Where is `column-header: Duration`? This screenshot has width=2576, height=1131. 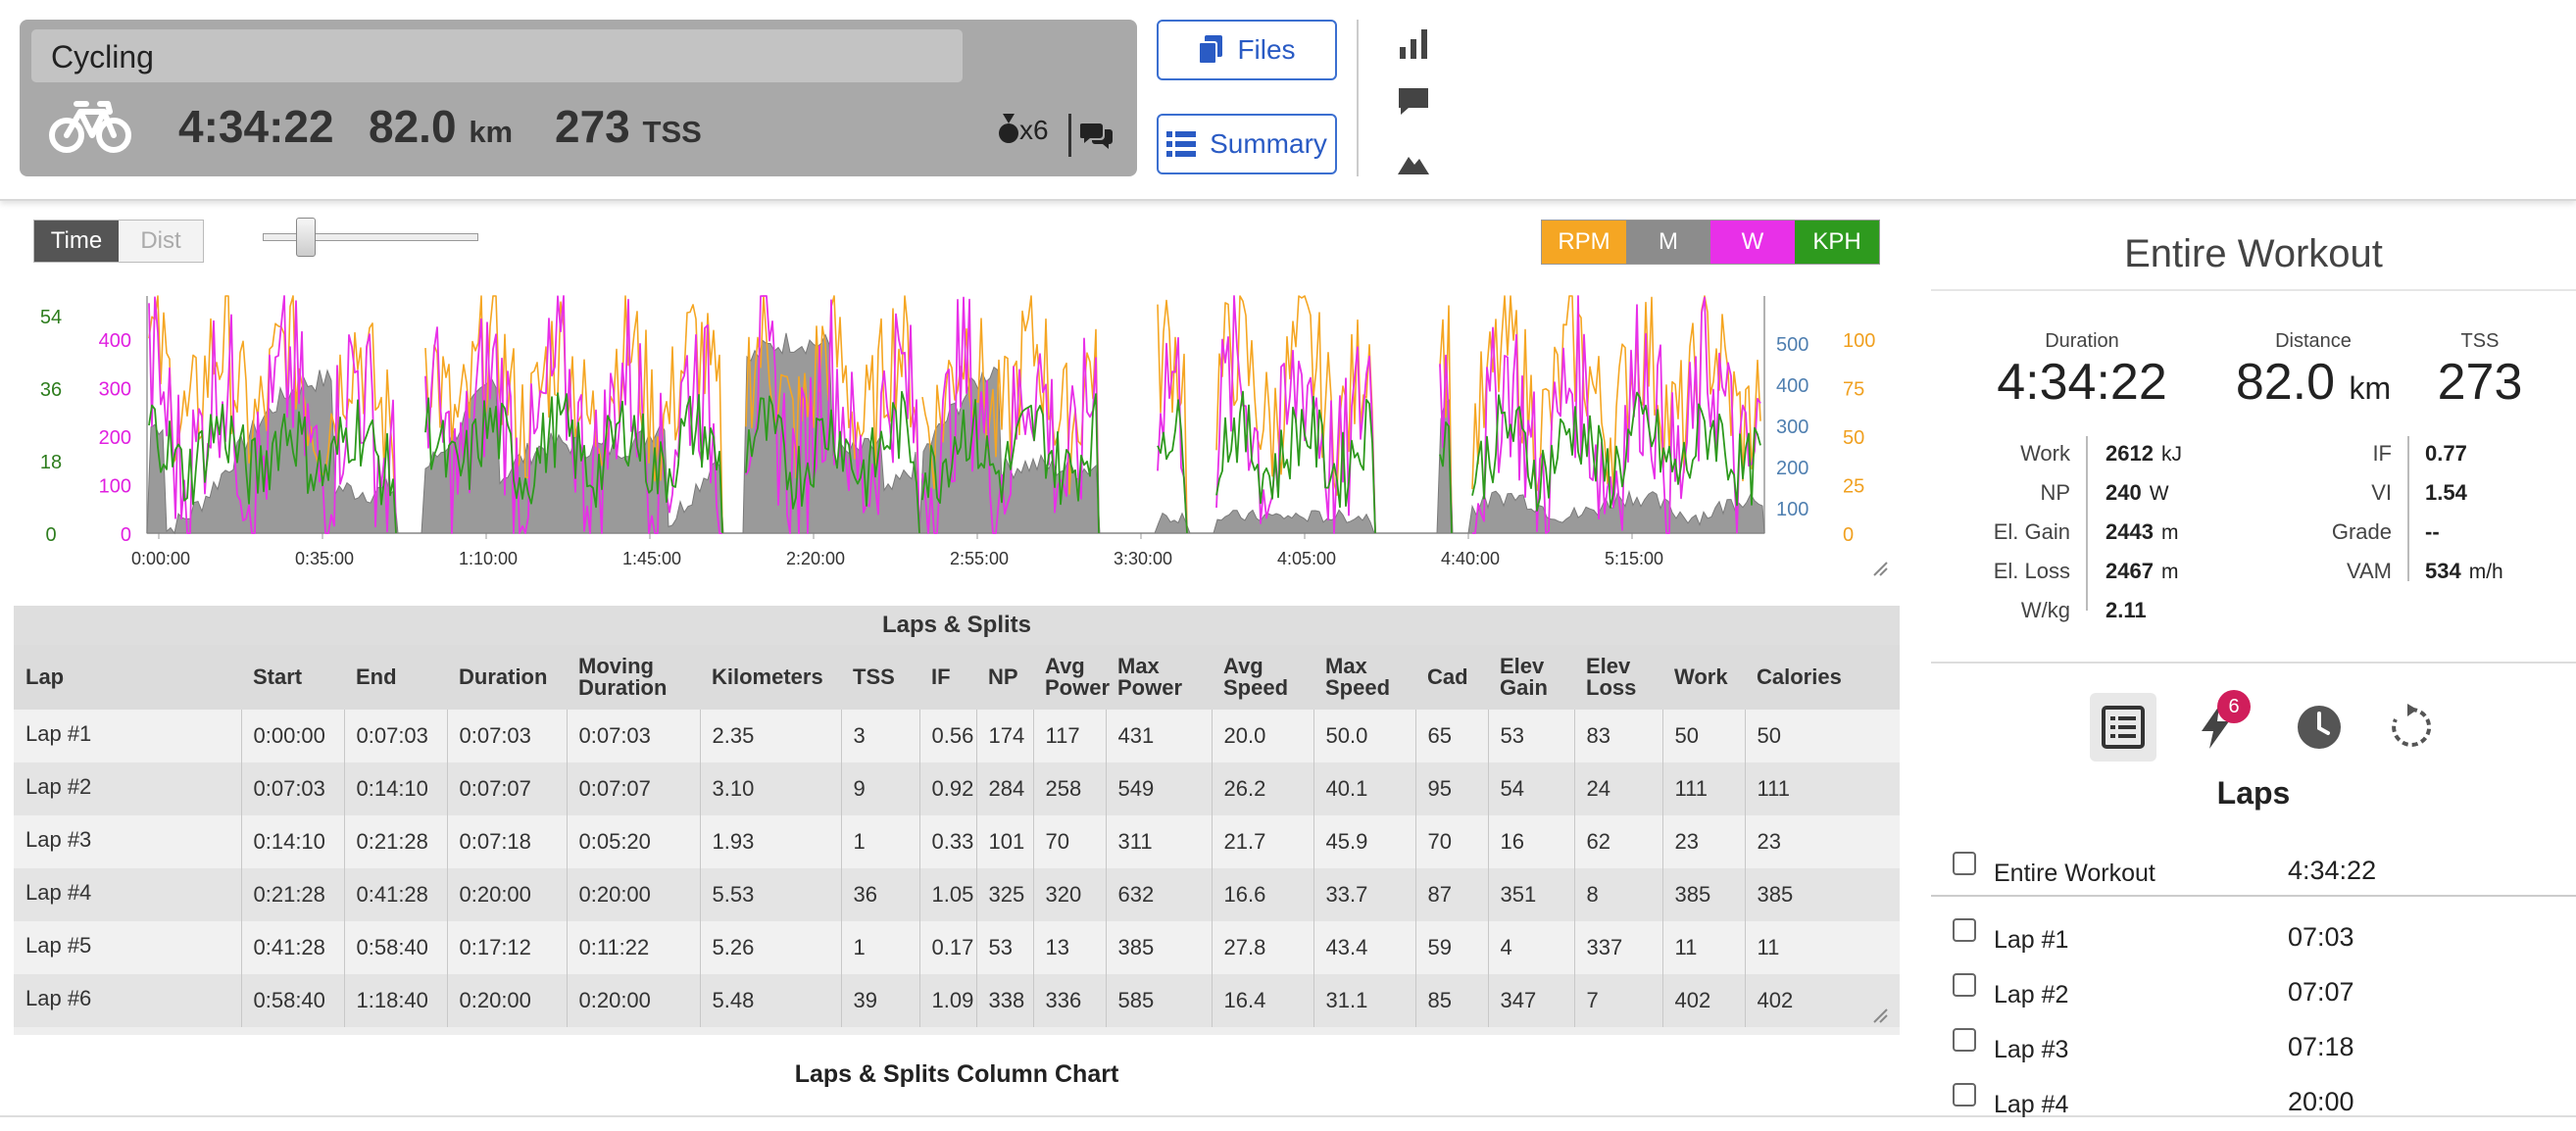 column-header: Duration is located at coordinates (507, 677).